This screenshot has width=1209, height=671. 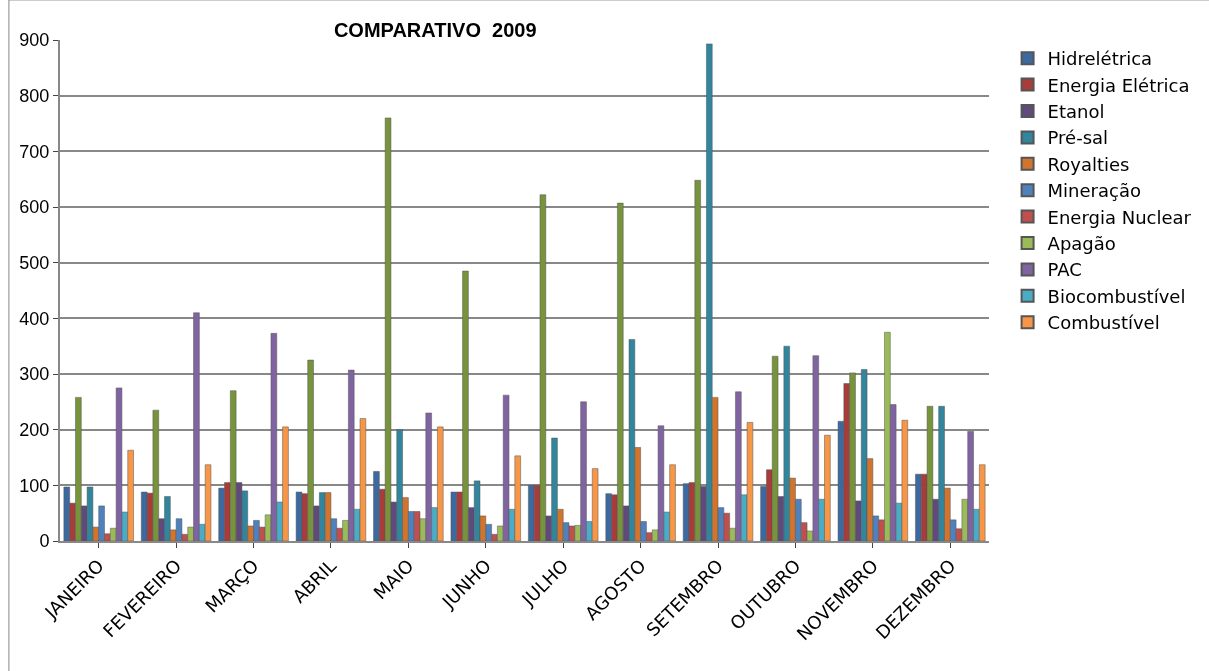 I want to click on legend-label: Mineração, so click(x=1094, y=191).